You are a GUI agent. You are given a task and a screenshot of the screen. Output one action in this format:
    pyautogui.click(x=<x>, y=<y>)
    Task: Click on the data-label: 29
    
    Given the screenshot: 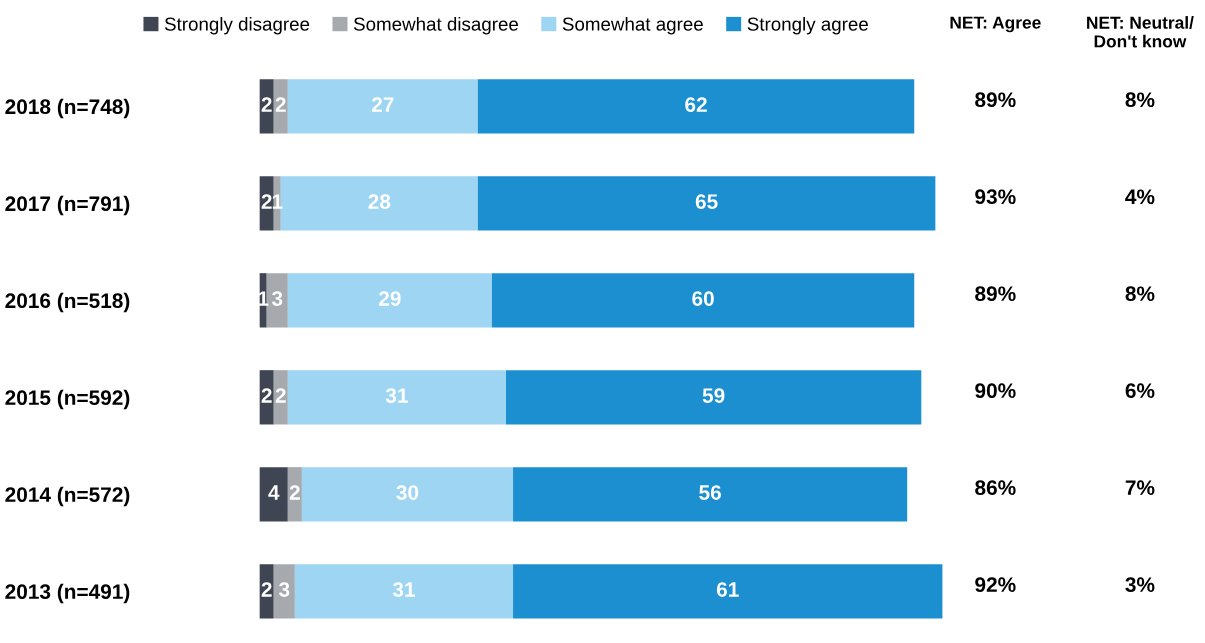 What is the action you would take?
    pyautogui.click(x=390, y=298)
    